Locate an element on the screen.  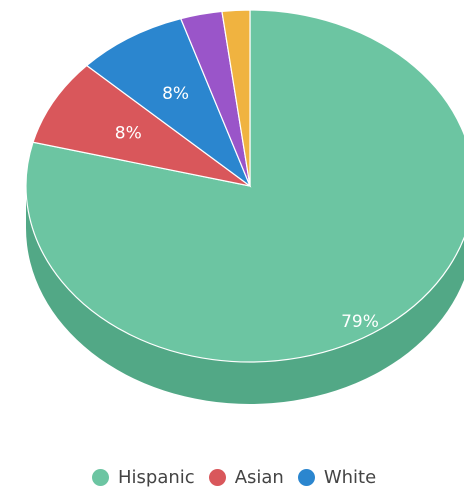
legend-item-asian: Asian is located at coordinates (246, 477).